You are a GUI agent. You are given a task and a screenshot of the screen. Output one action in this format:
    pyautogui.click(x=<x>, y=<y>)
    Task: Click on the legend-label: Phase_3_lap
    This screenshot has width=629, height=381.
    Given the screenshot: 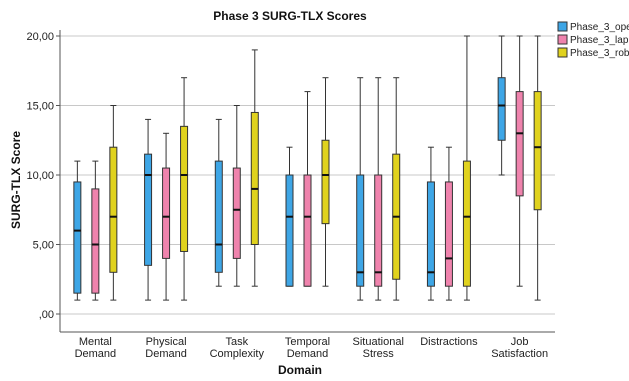 What is the action you would take?
    pyautogui.click(x=599, y=40)
    